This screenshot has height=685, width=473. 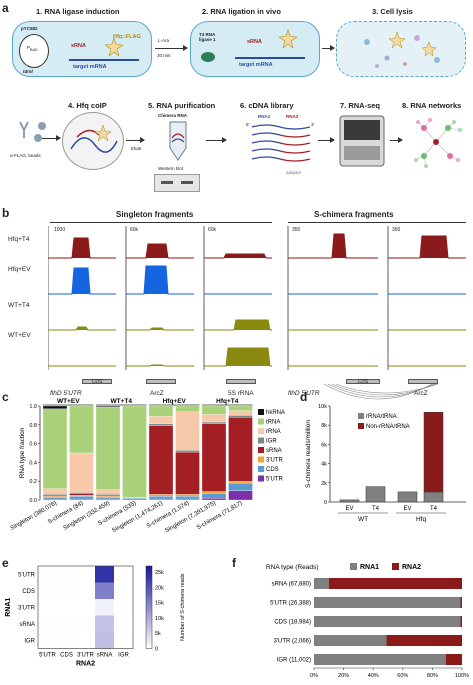 What do you see at coordinates (432, 105) in the screenshot?
I see `step-8-title: 8. RNA networks` at bounding box center [432, 105].